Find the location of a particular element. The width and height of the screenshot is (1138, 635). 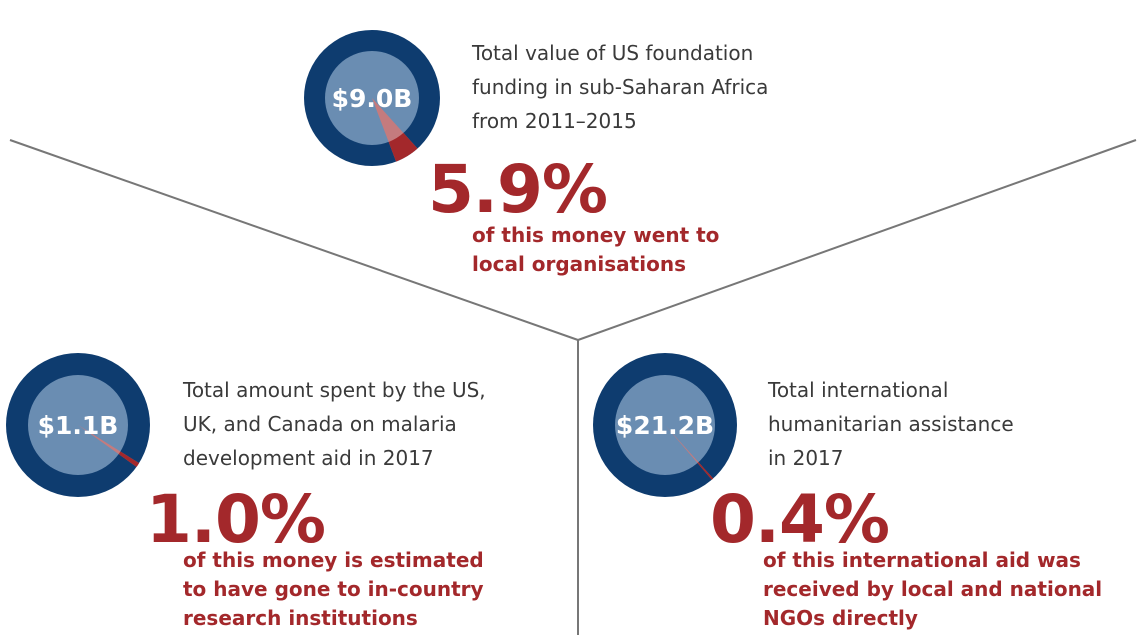

description: humanitarian assistance is located at coordinates (891, 424).